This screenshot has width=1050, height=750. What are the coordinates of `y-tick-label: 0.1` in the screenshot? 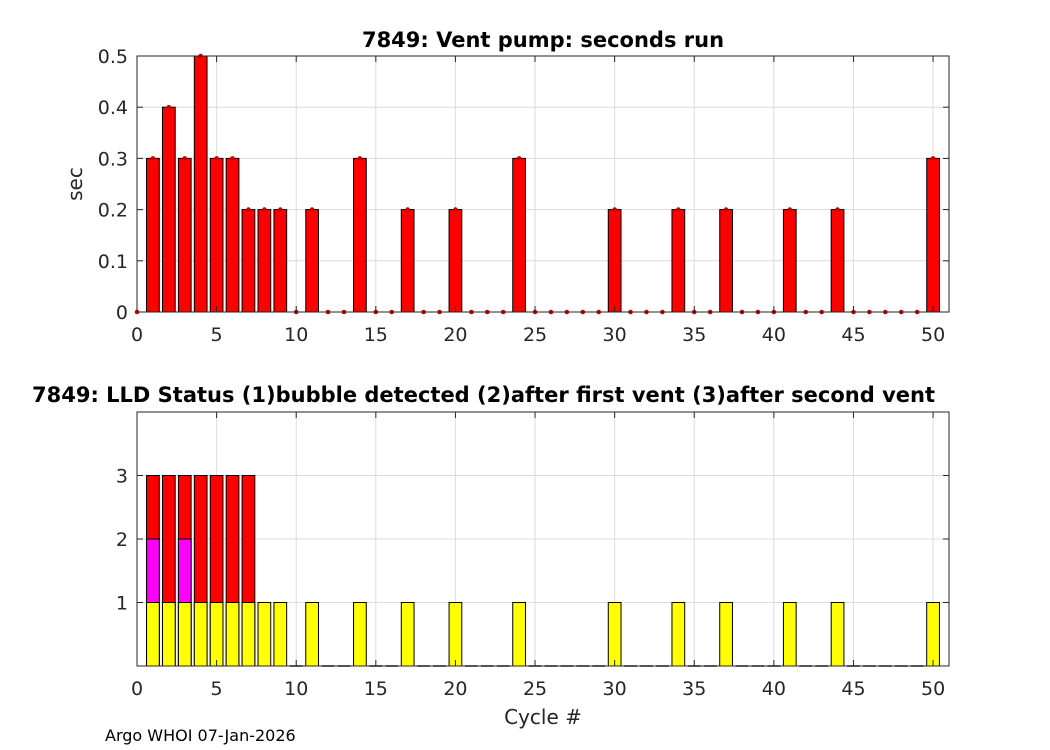 It's located at (113, 262).